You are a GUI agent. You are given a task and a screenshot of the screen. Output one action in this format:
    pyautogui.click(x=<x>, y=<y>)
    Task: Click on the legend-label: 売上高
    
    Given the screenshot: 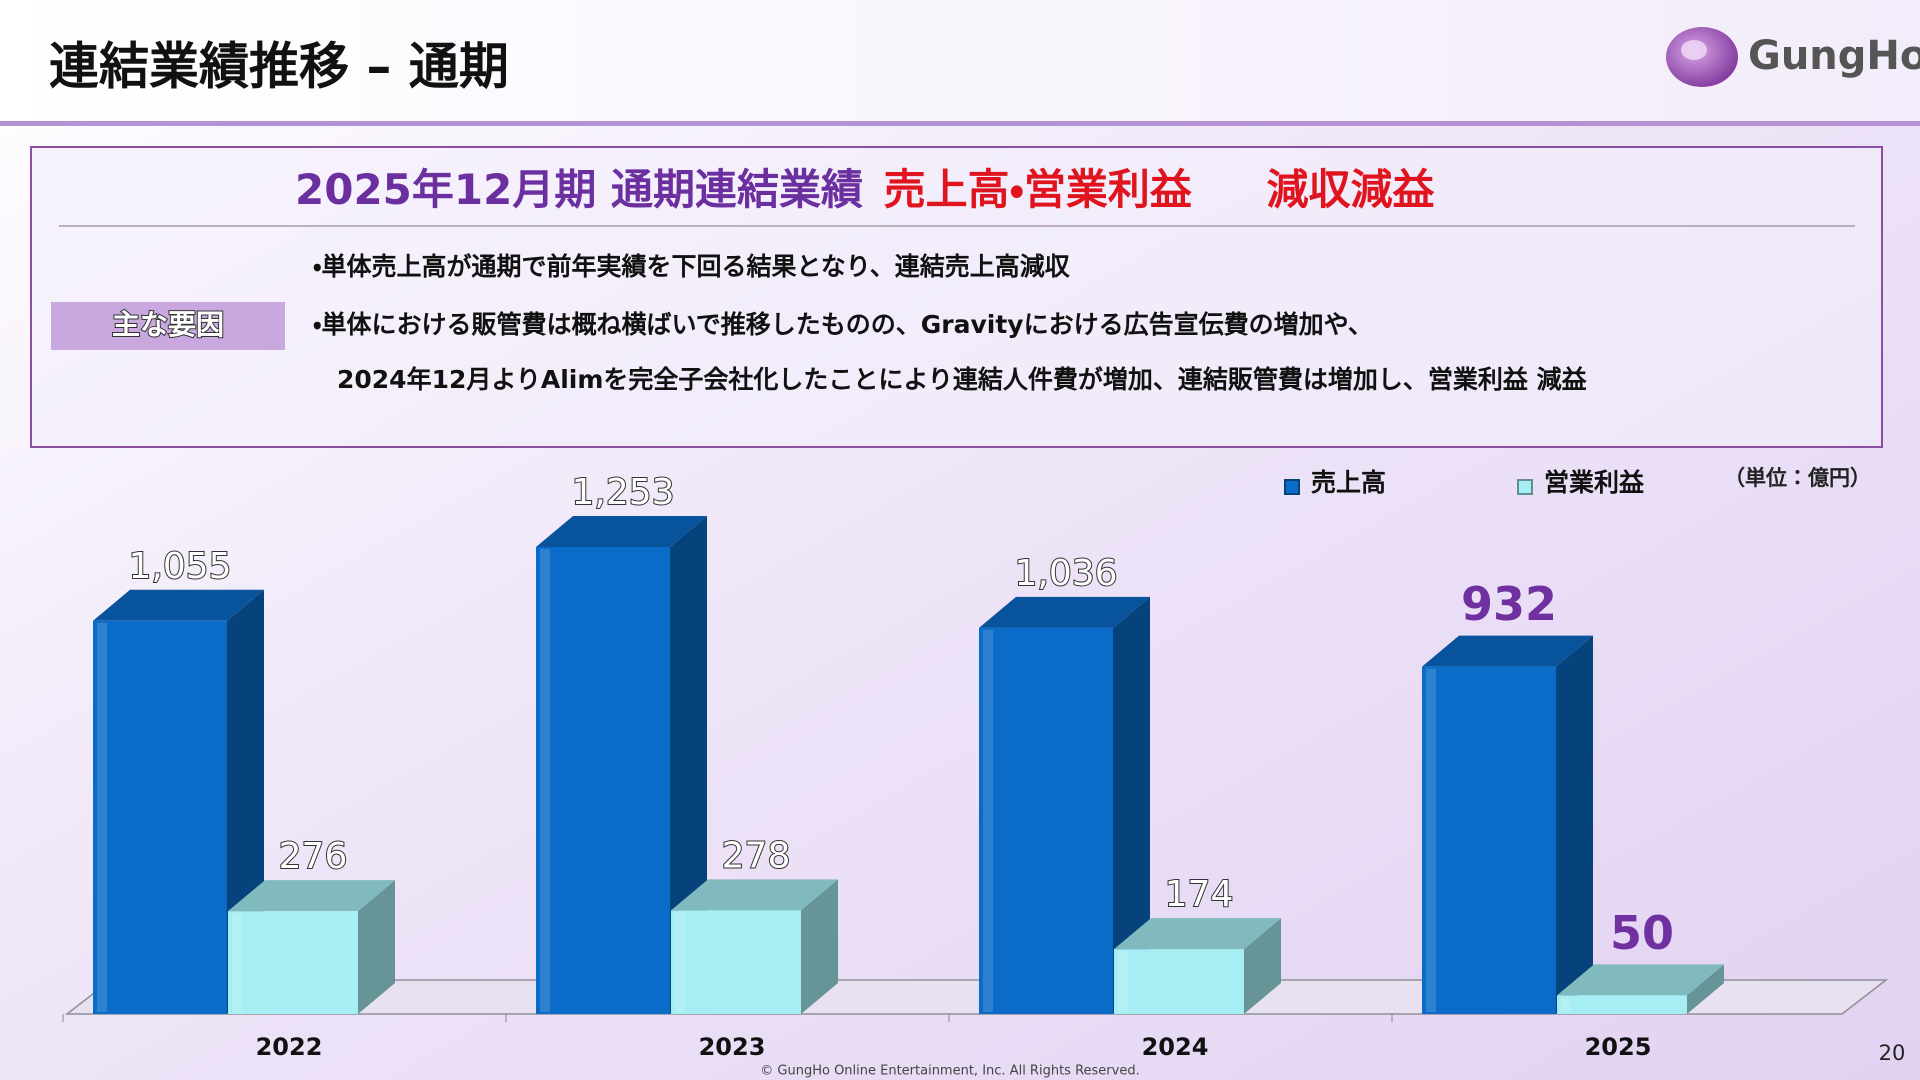 What is the action you would take?
    pyautogui.click(x=1348, y=482)
    